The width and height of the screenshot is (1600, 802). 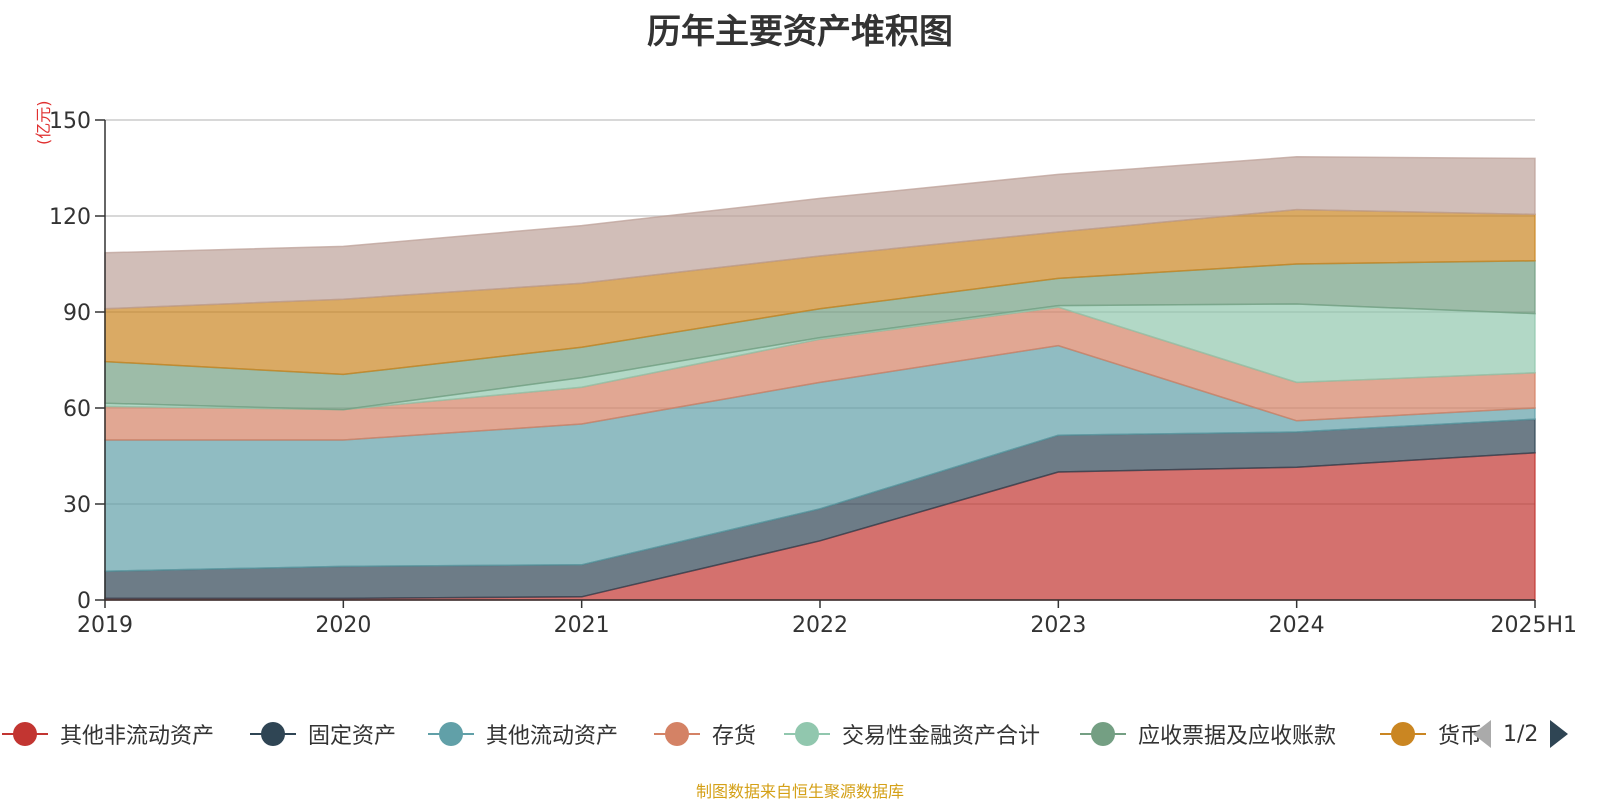 What do you see at coordinates (77, 505) in the screenshot?
I see `y-tick-label-1: 30` at bounding box center [77, 505].